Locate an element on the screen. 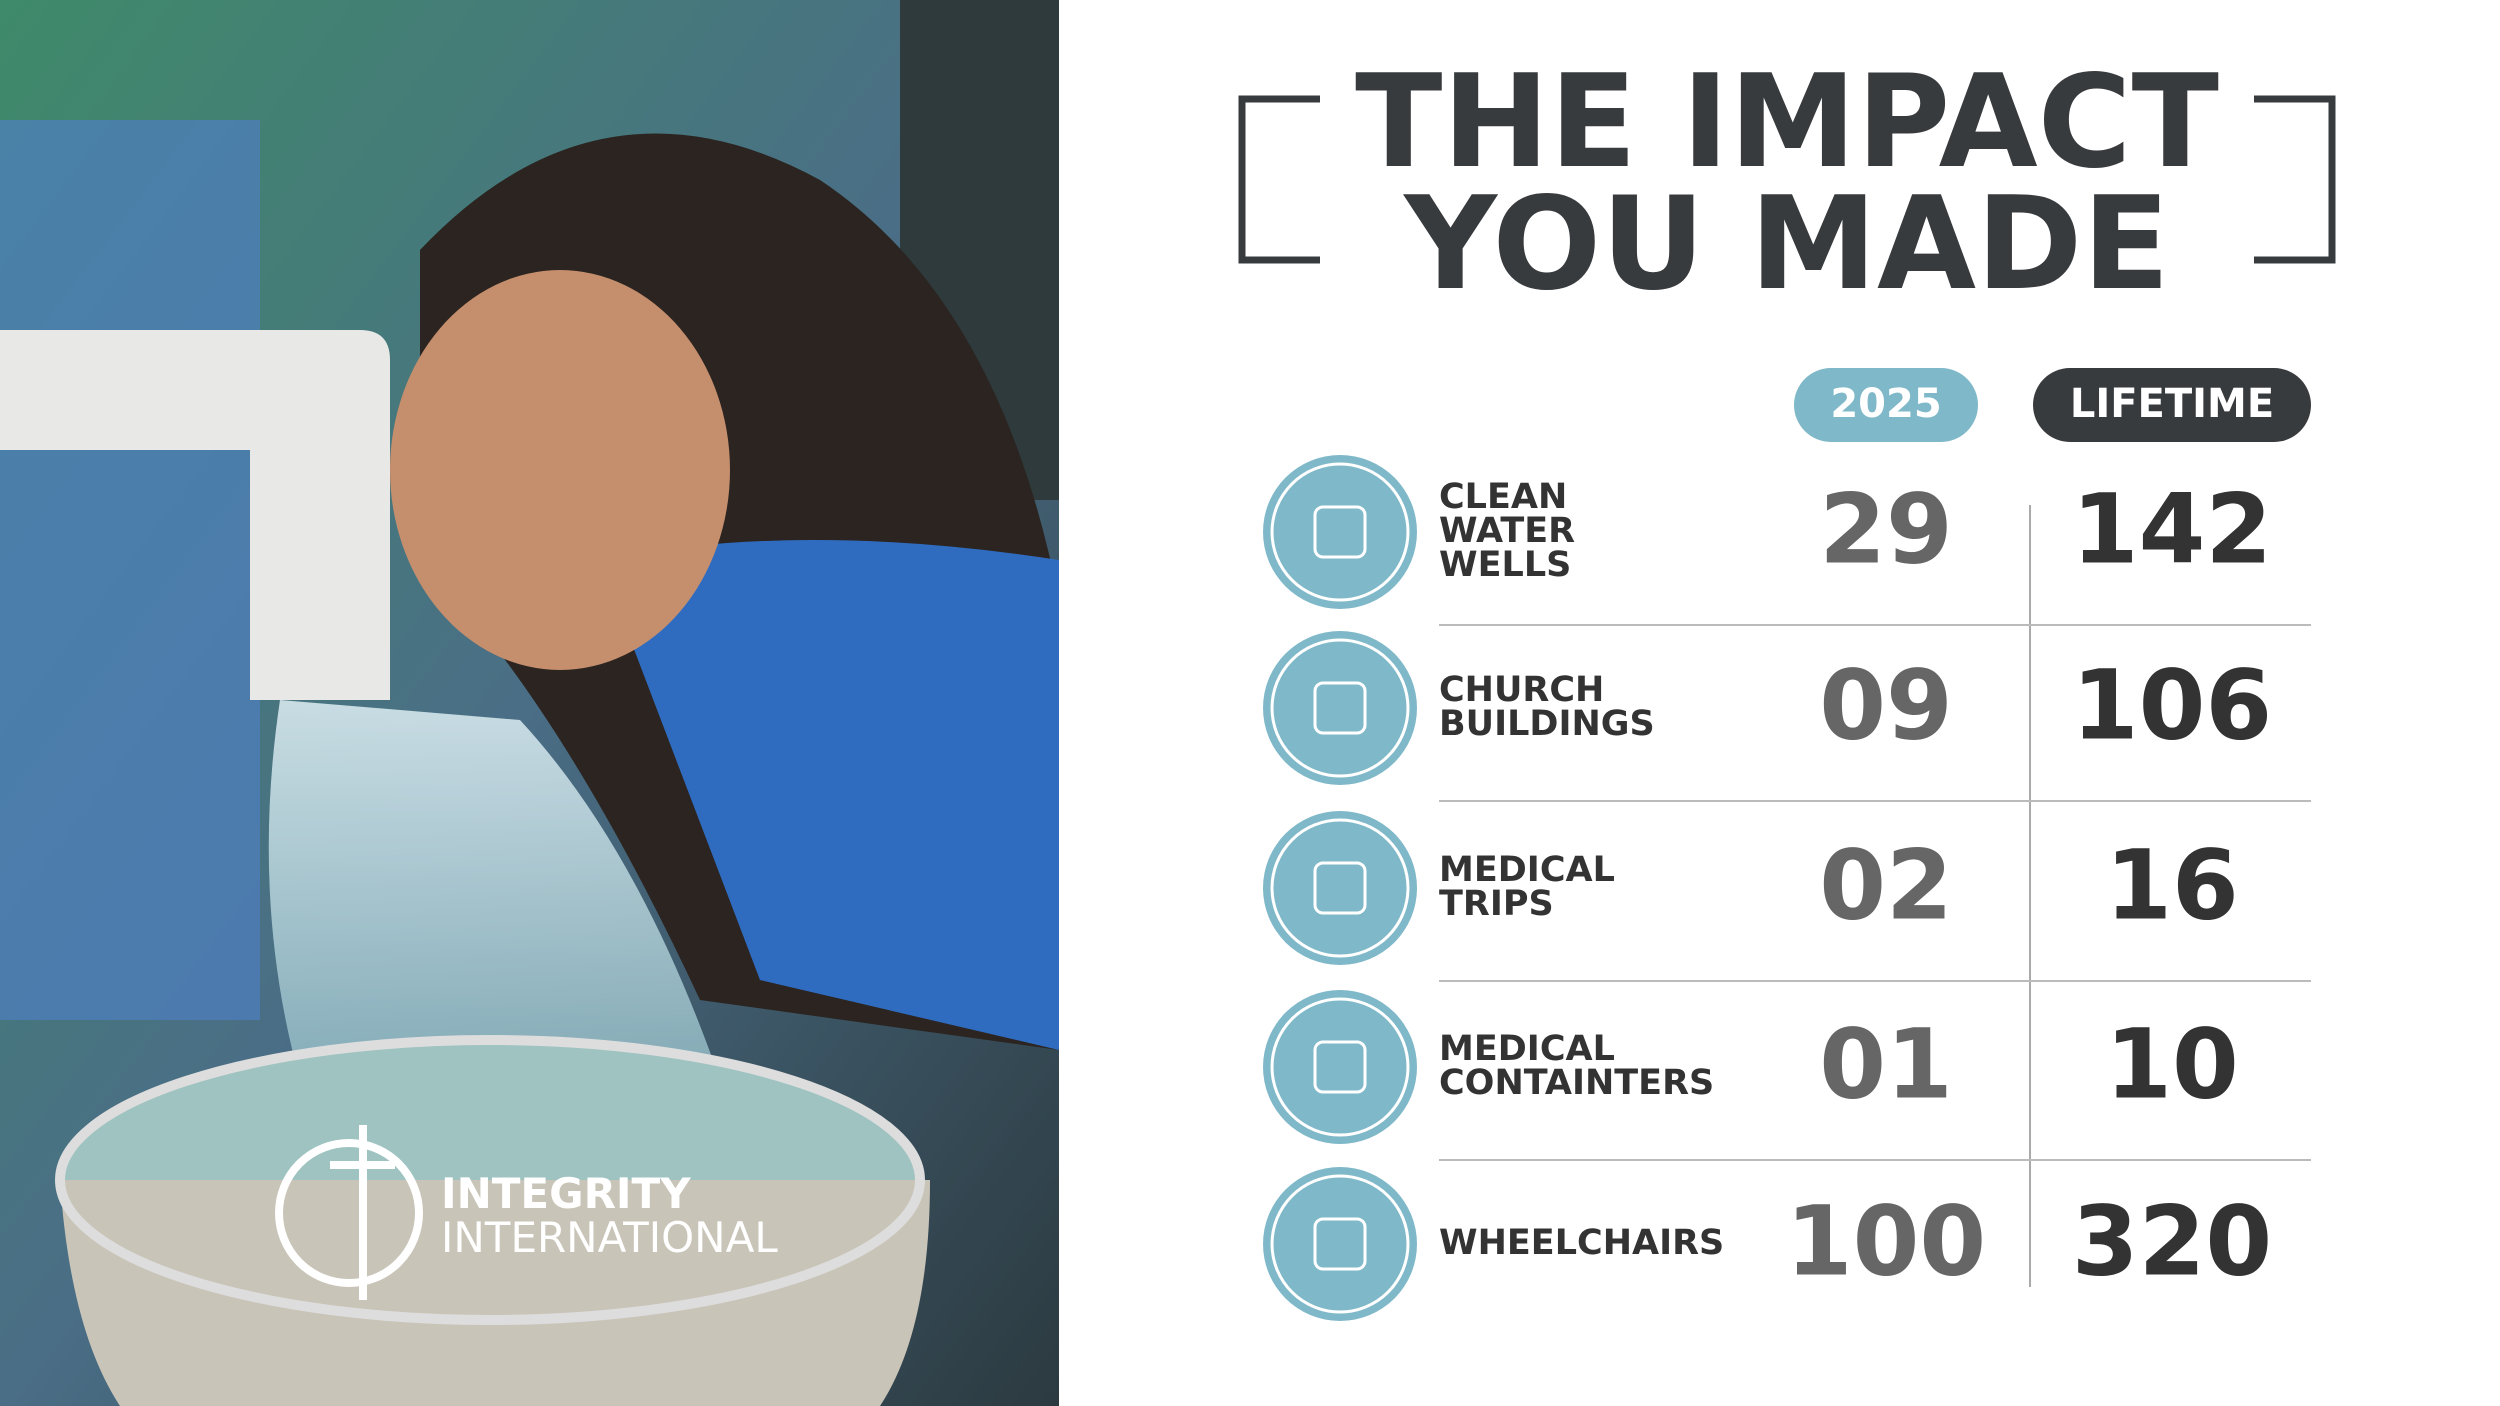  row-label: CLEAN is located at coordinates (1503, 497).